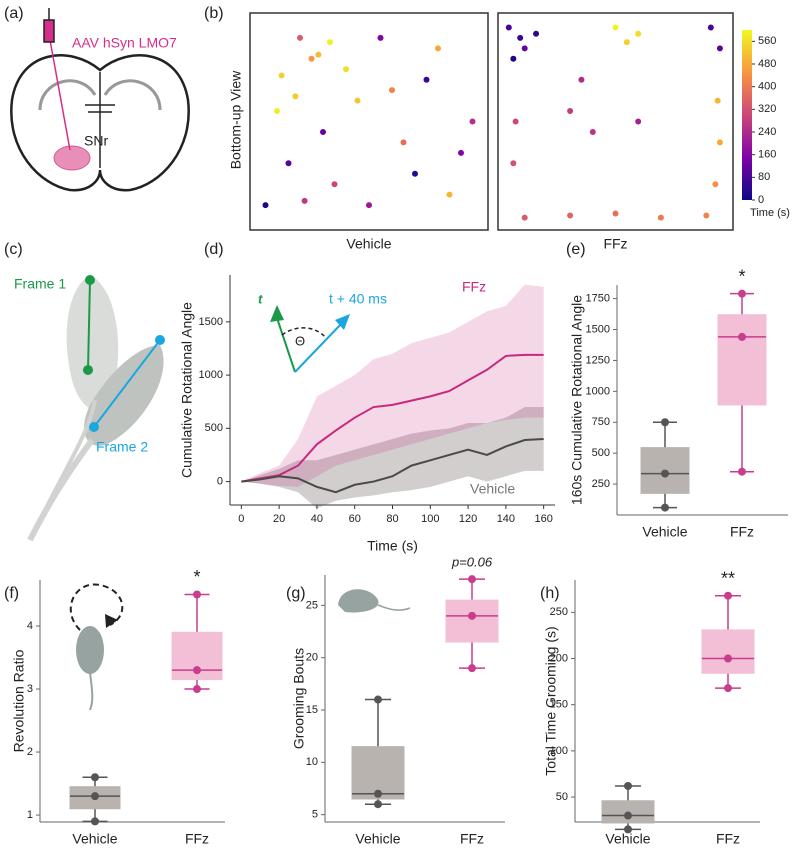 The image size is (800, 854). I want to click on y-axis-label: Grooming Bouts, so click(299, 698).